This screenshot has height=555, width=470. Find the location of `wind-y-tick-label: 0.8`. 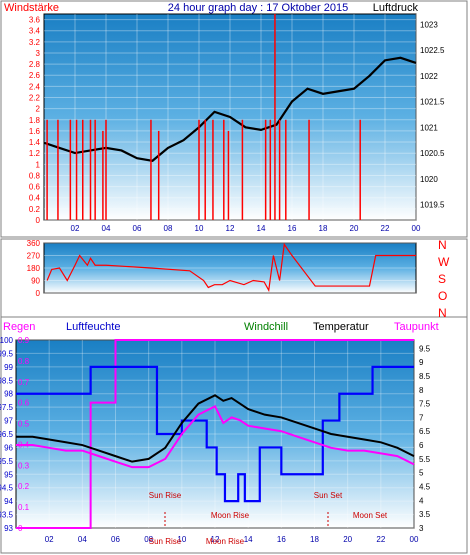

wind-y-tick-label: 0.8 is located at coordinates (35, 175).